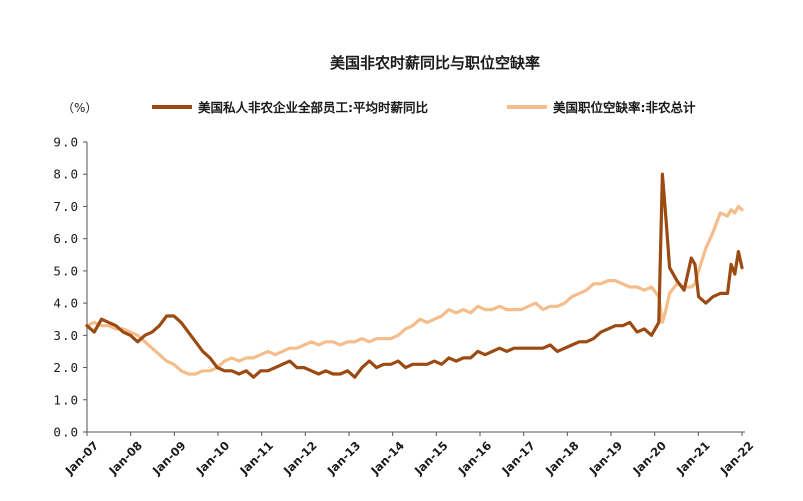  Describe the element at coordinates (82, 458) in the screenshot. I see `x-tick-label: Jan-07` at that location.